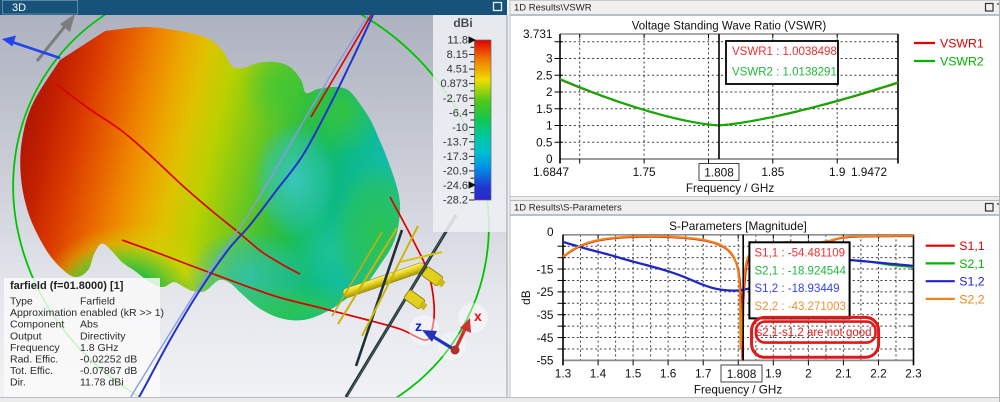  I want to click on svg-text: S1,1 : -54.481109, so click(800, 254).